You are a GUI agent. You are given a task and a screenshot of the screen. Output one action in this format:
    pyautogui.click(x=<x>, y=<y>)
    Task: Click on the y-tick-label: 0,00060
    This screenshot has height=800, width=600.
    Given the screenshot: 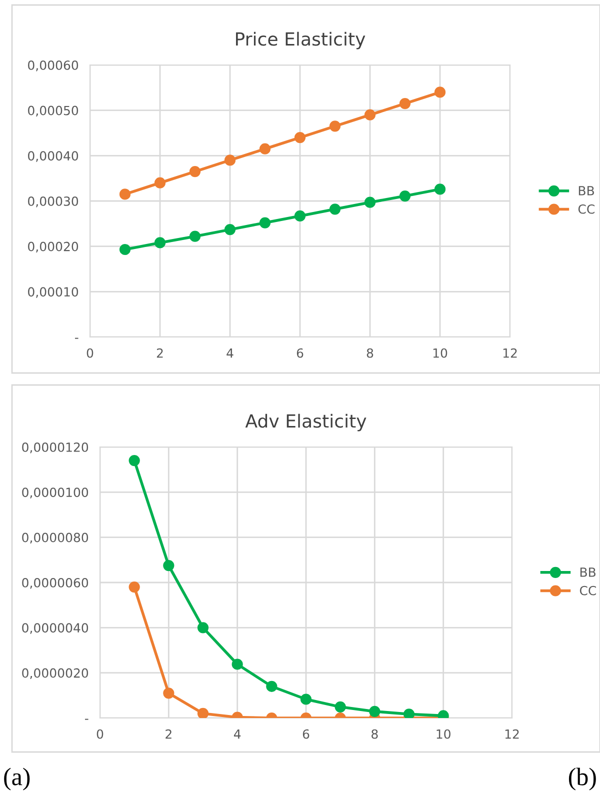 What is the action you would take?
    pyautogui.click(x=53, y=66)
    